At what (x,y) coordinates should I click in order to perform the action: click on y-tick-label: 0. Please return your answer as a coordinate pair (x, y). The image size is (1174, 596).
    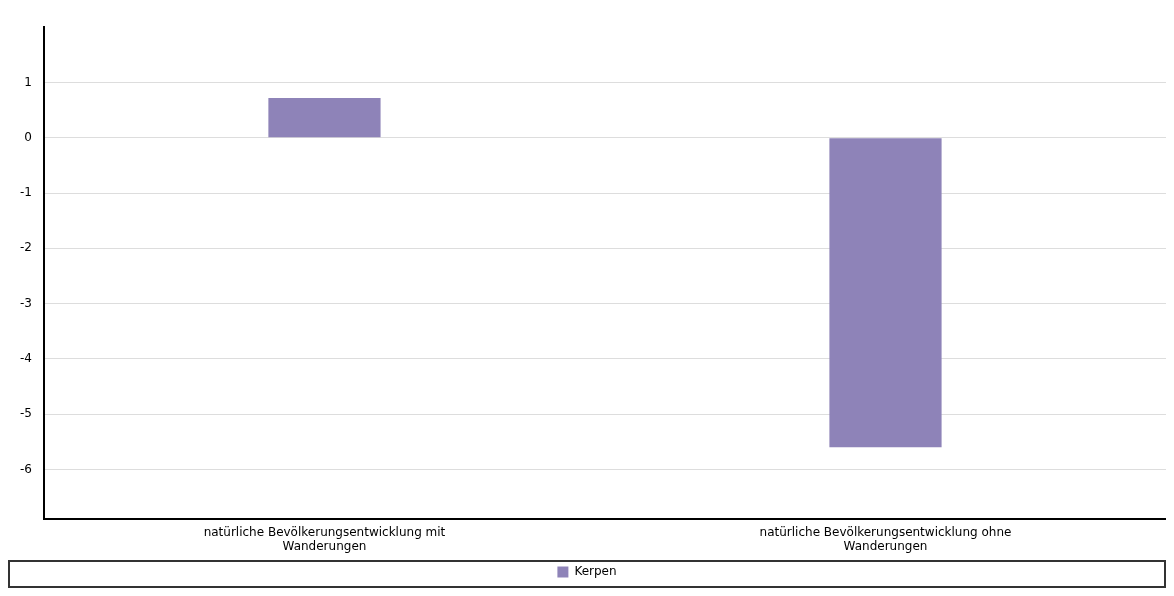
    Looking at the image, I should click on (28, 136).